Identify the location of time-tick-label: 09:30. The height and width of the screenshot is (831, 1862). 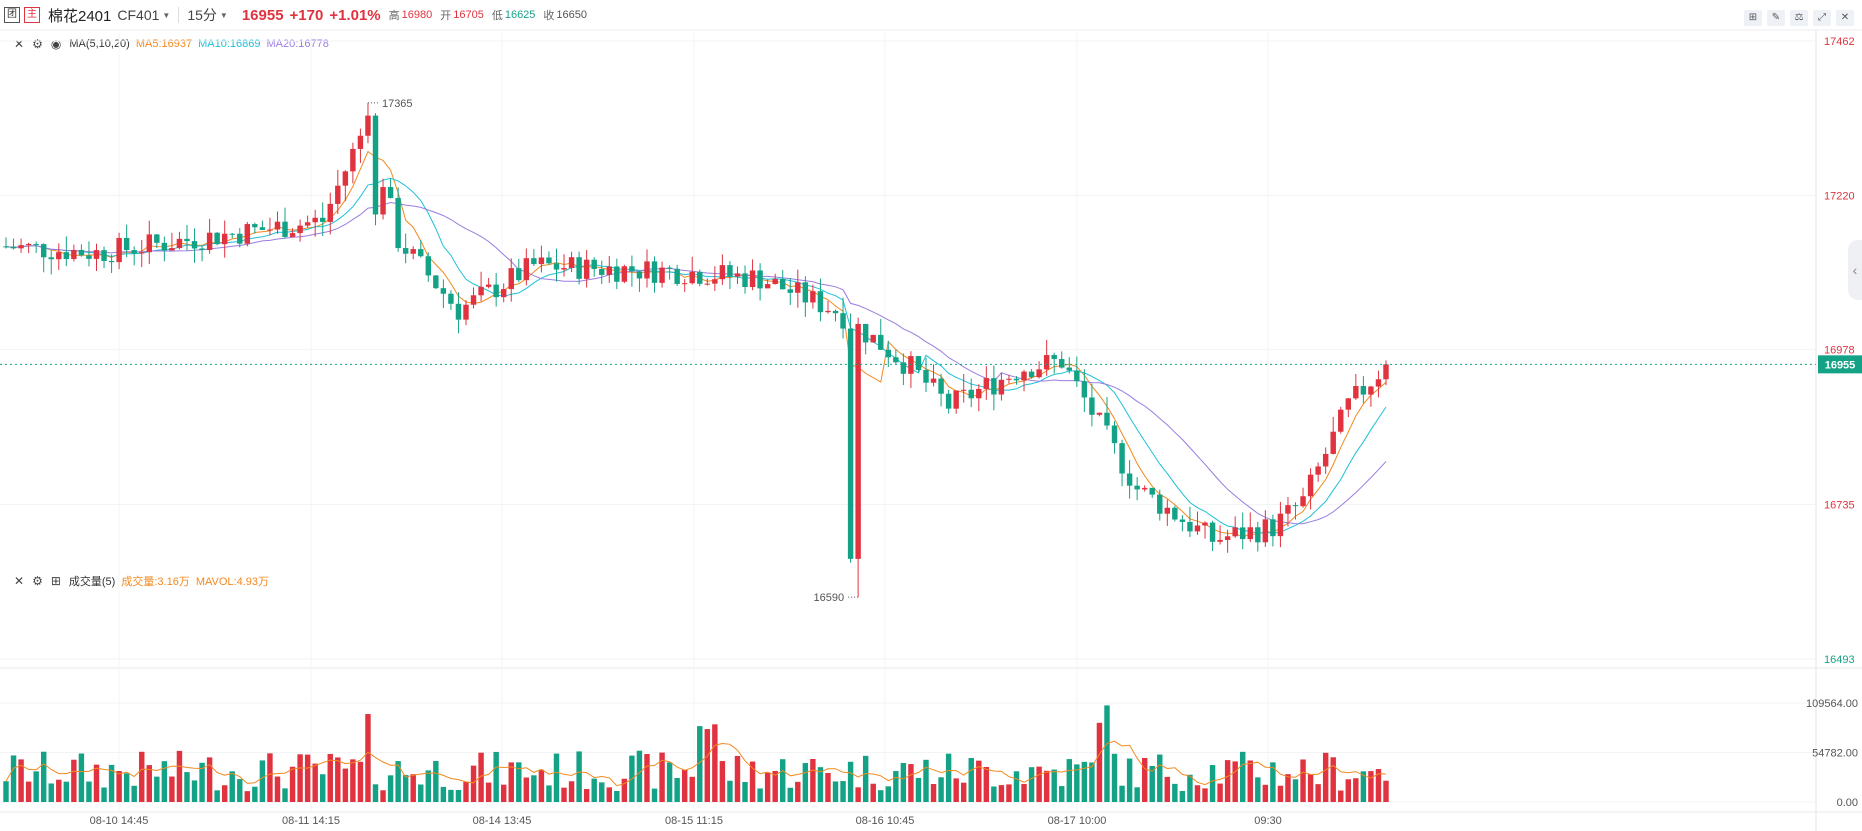
(1268, 821).